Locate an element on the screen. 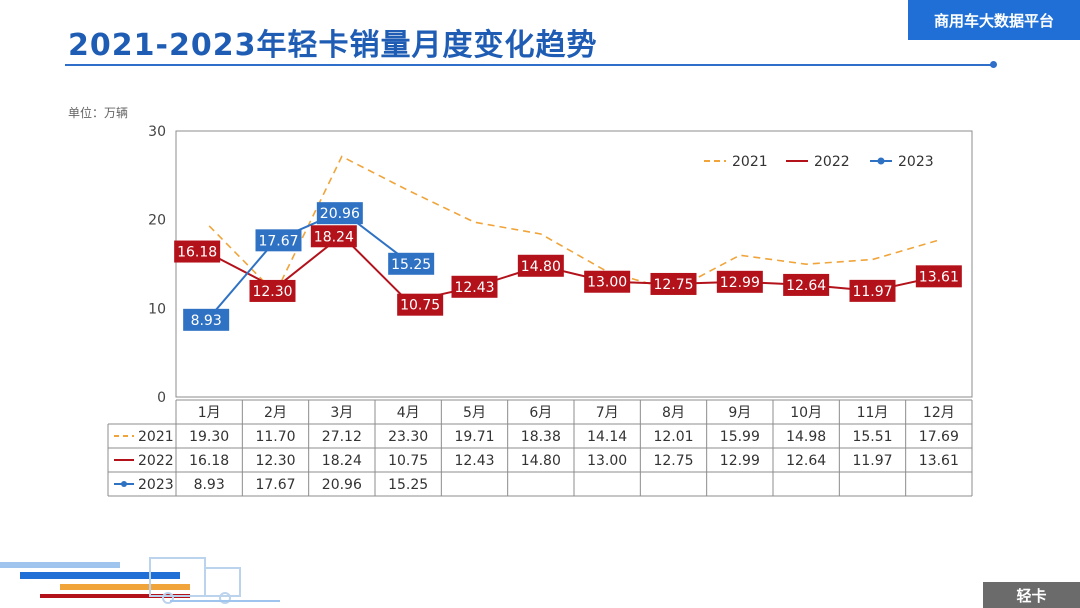 The width and height of the screenshot is (1080, 608). legend-label-2022: 2022 is located at coordinates (832, 162).